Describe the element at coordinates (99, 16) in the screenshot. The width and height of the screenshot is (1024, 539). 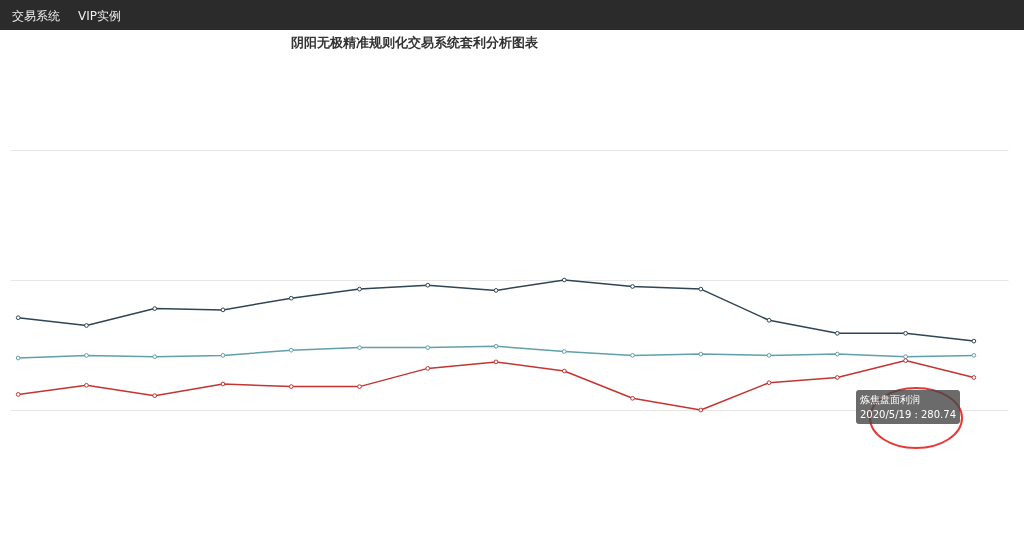
I see `text: VIP实例` at that location.